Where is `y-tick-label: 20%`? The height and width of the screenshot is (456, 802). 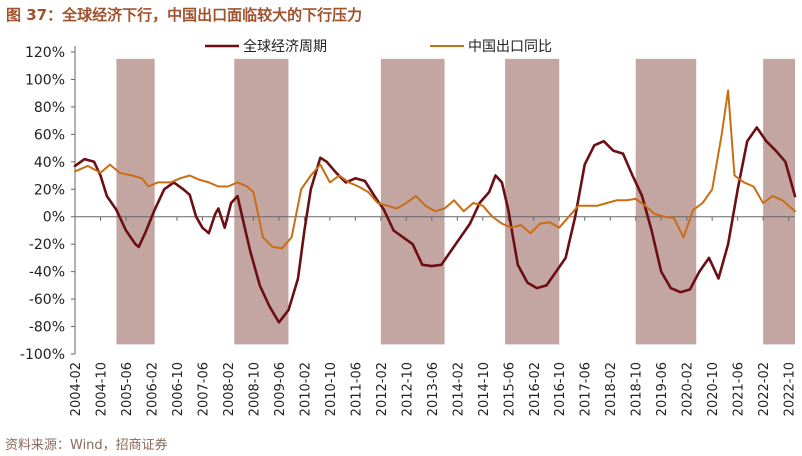
y-tick-label: 20% is located at coordinates (49, 190).